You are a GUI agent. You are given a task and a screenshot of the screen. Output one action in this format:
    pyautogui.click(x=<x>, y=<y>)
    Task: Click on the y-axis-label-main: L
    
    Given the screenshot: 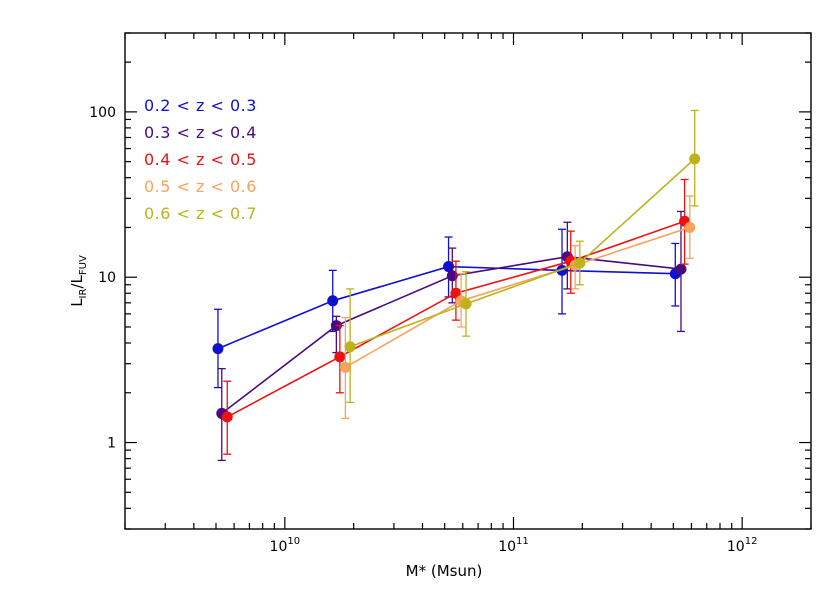 What is the action you would take?
    pyautogui.click(x=77, y=302)
    